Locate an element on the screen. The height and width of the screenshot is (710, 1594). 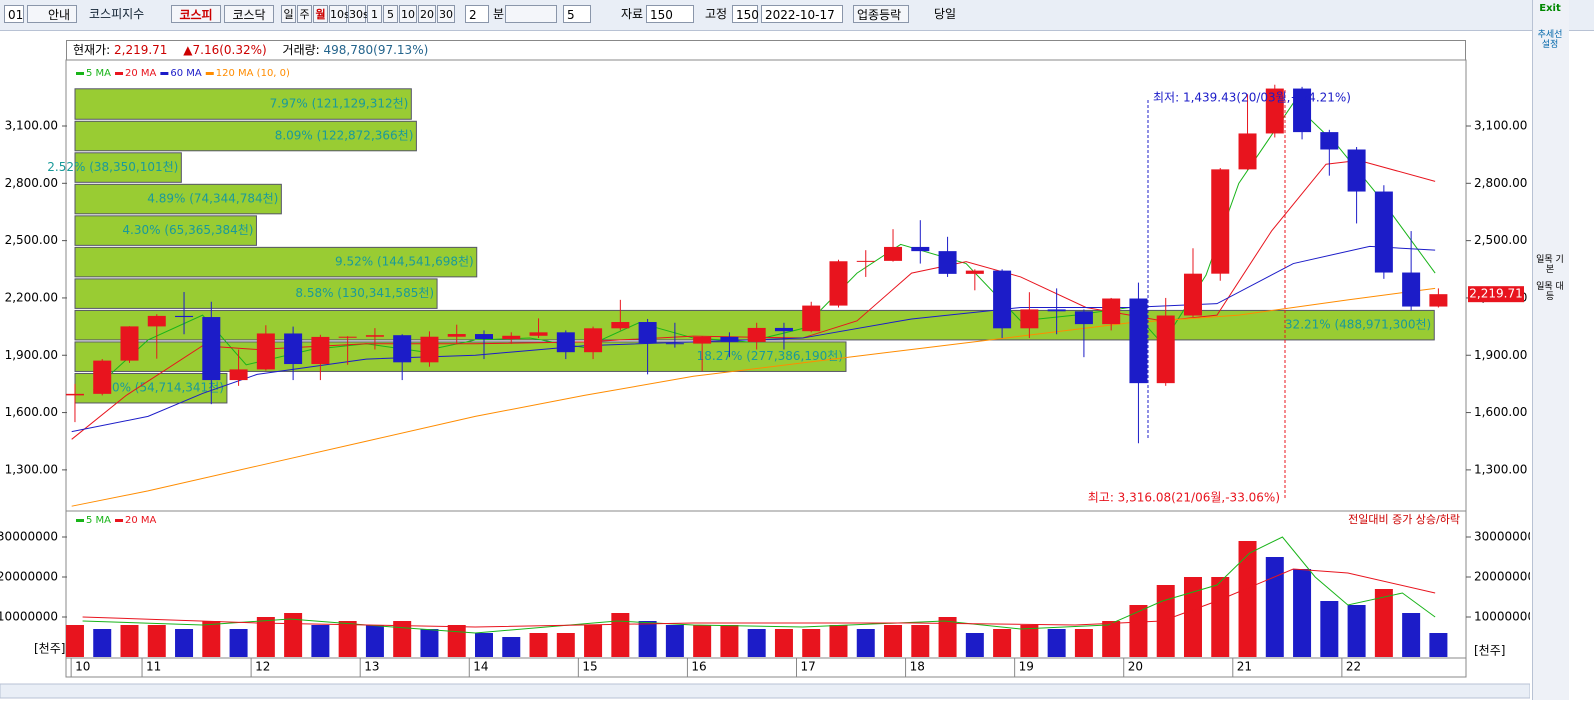
sector-button: 업종등락 is located at coordinates (881, 14).